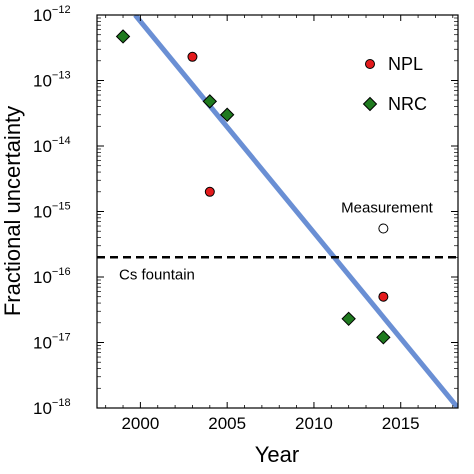  Describe the element at coordinates (370, 104) in the screenshot. I see `legend-nrc-marker` at that location.